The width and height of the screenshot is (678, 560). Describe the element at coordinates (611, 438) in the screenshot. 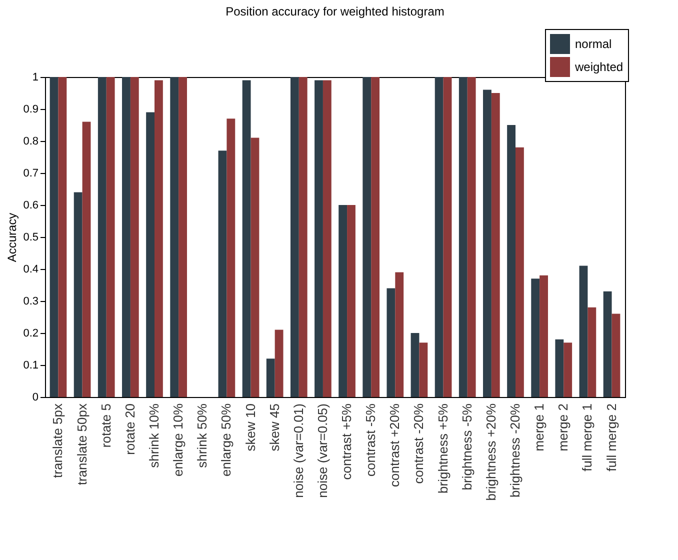

I see `x-tick-label: full merge 2` at that location.